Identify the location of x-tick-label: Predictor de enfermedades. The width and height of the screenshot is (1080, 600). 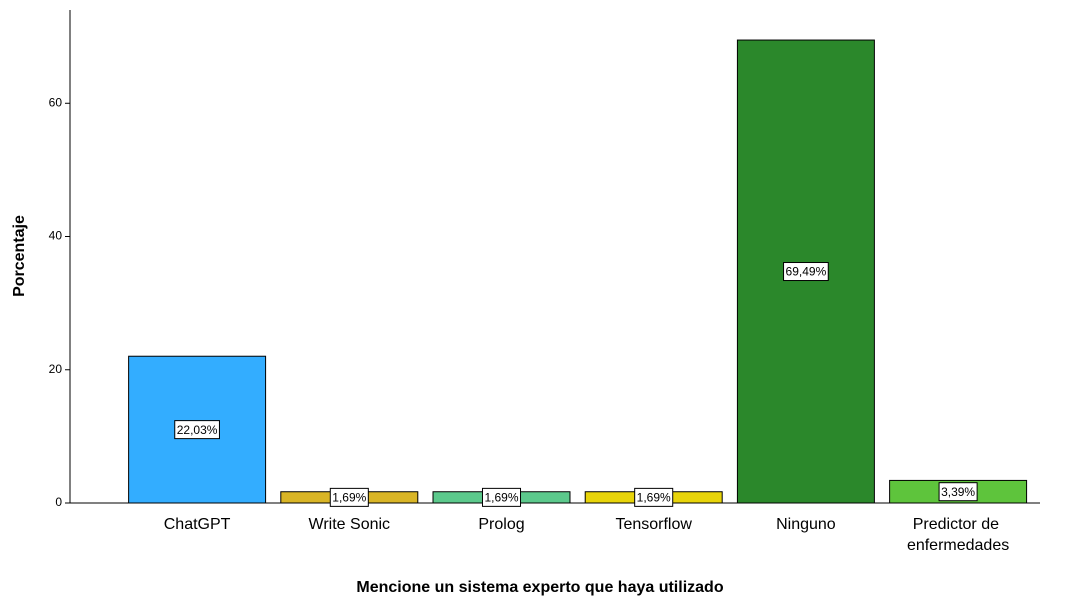
(958, 535).